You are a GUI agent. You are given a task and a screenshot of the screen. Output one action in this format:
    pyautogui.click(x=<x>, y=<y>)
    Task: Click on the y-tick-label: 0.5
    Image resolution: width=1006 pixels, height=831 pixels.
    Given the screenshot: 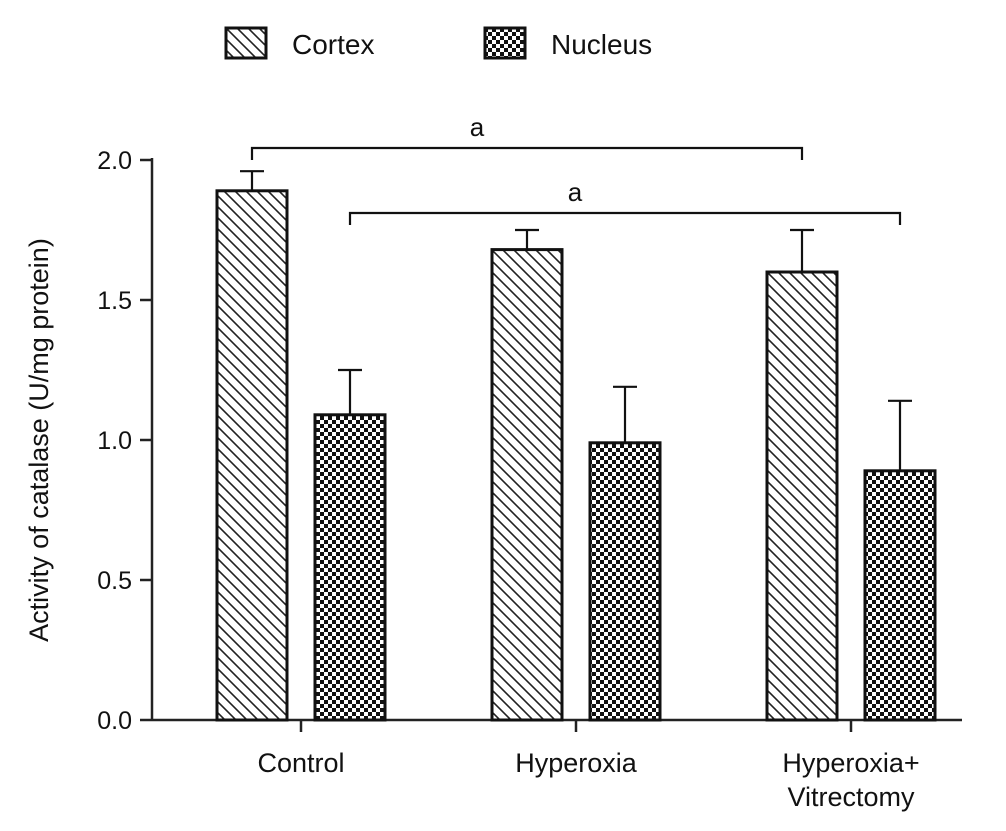 What is the action you would take?
    pyautogui.click(x=114, y=581)
    